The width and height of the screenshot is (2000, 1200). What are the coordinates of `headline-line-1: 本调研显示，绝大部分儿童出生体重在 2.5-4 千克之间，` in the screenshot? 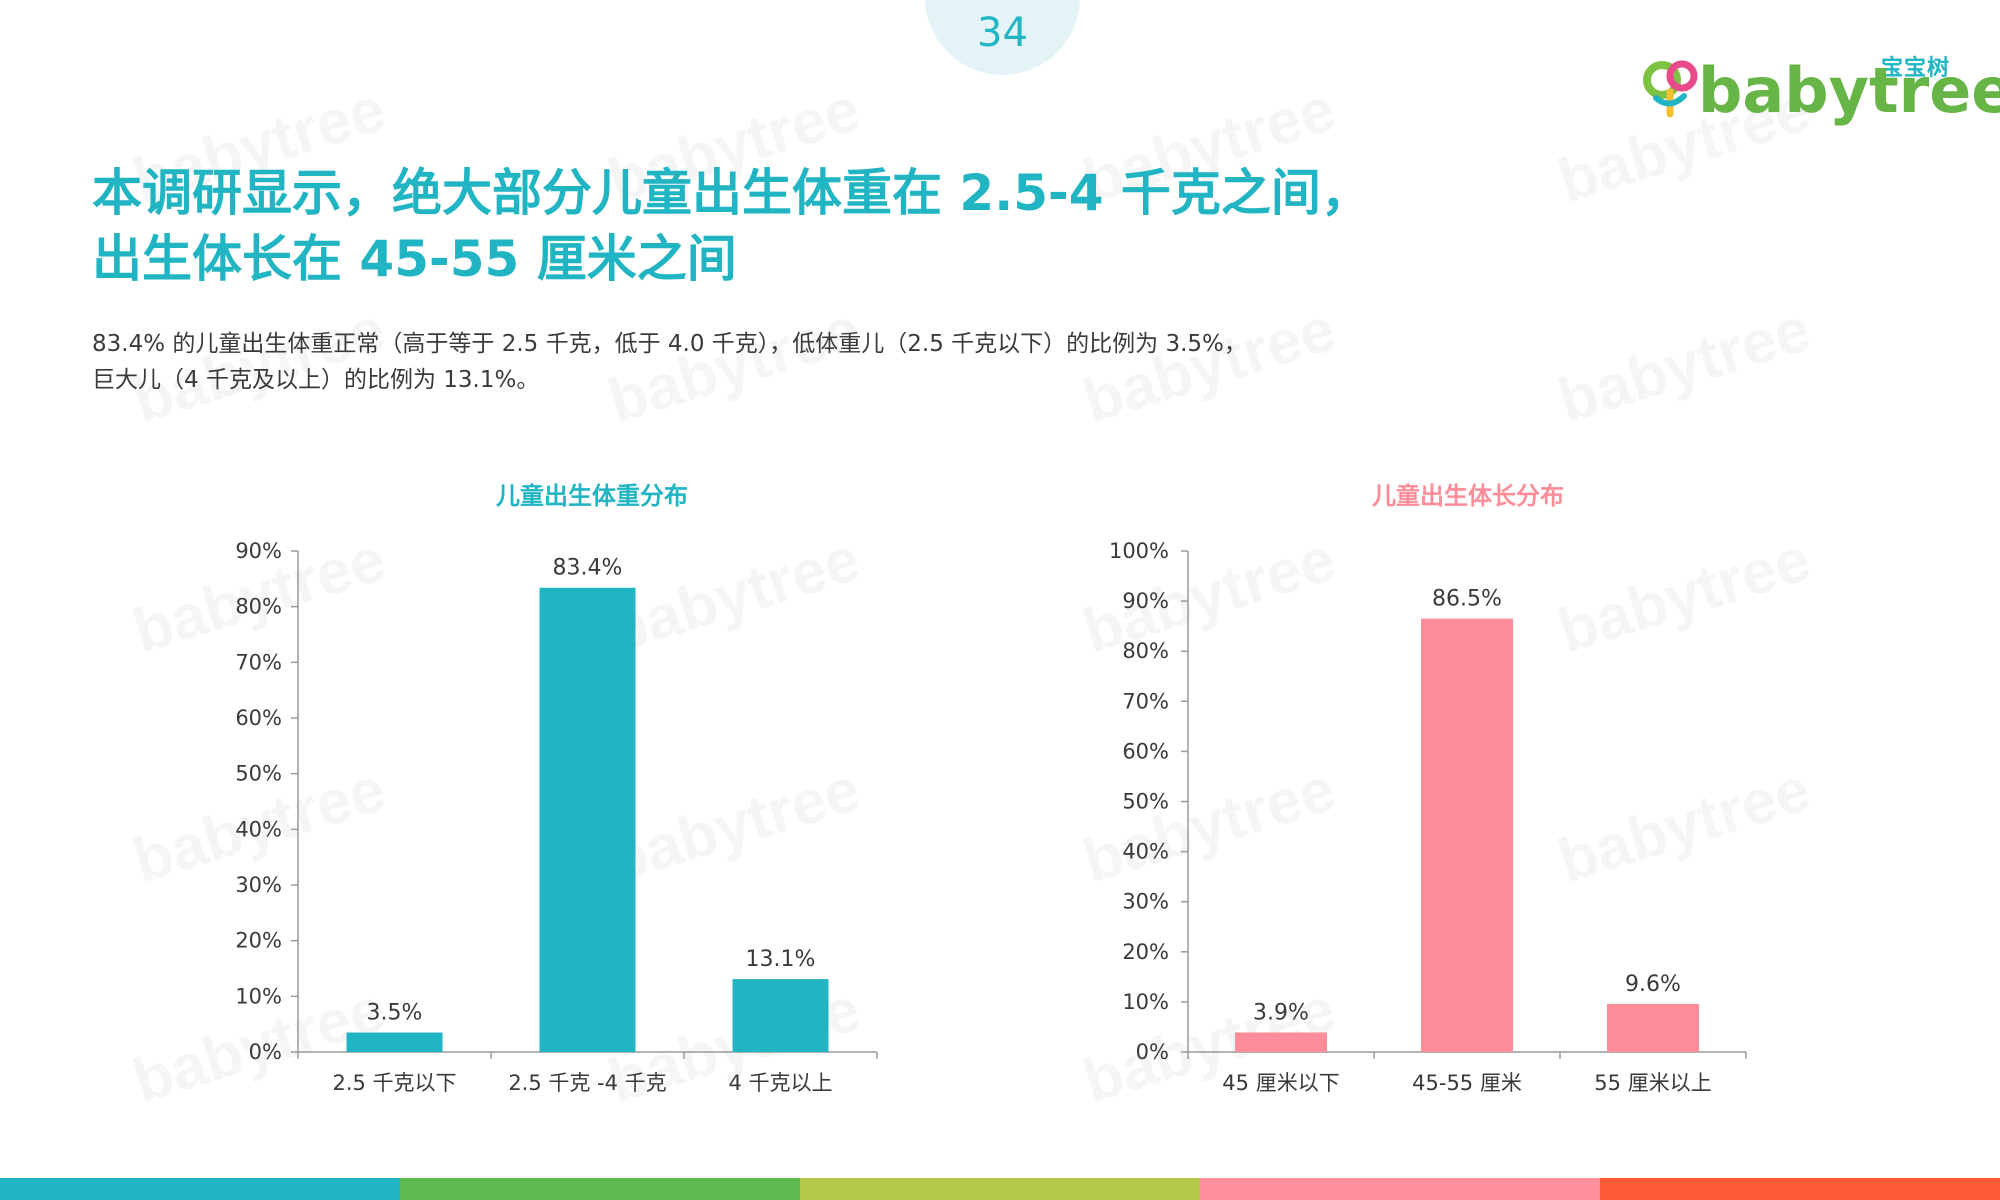 It's located at (731, 193).